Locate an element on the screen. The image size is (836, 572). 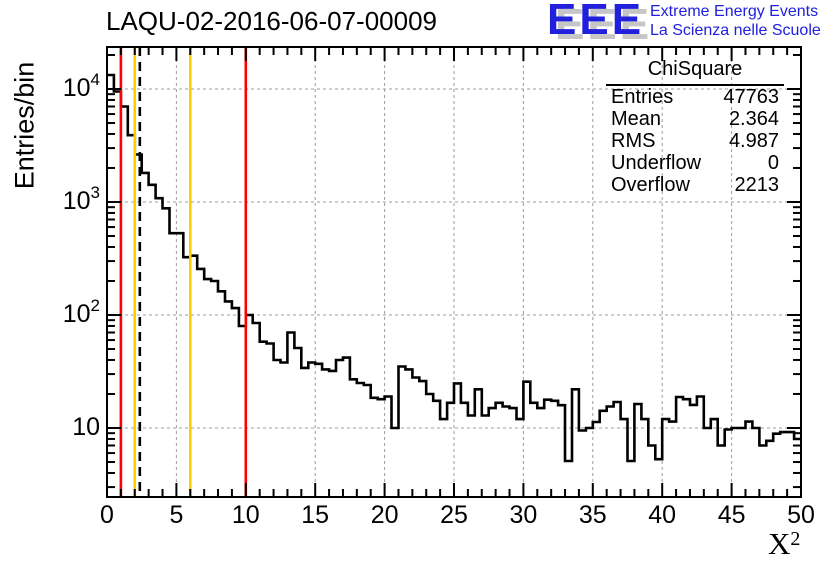
stats-label: Entries is located at coordinates (642, 97).